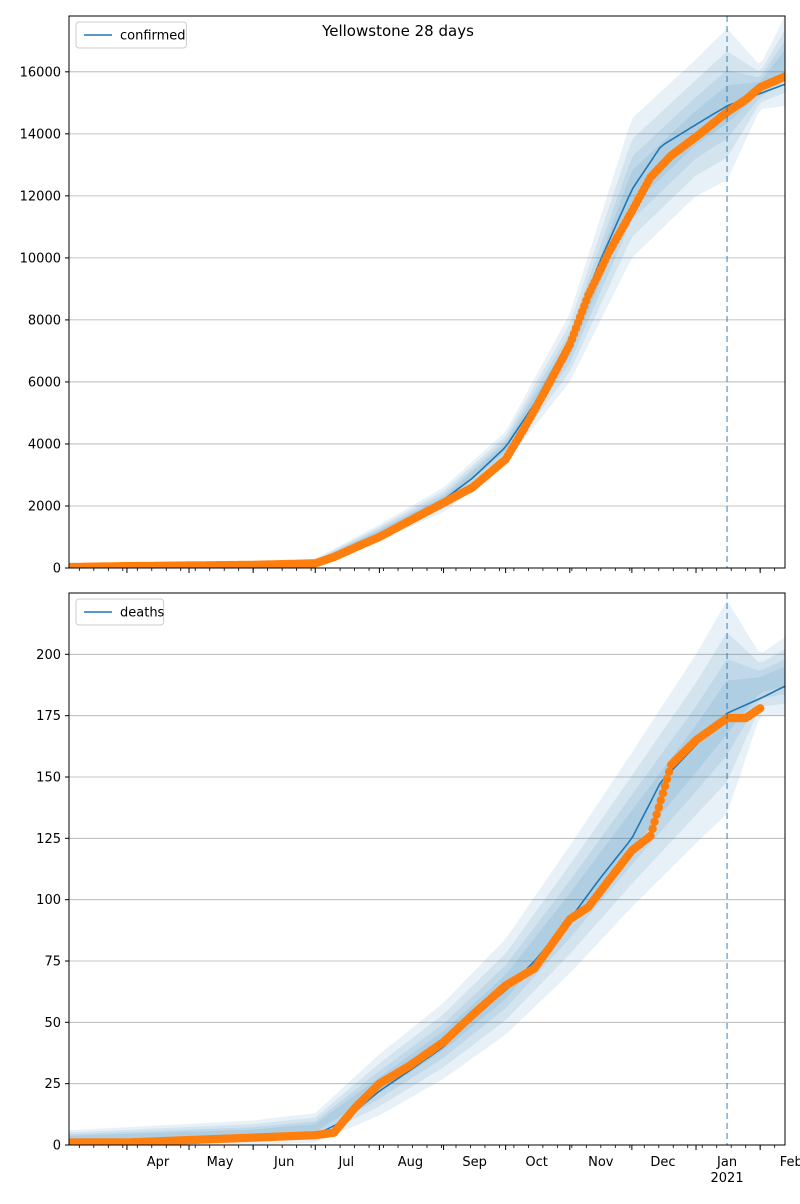 The height and width of the screenshot is (1204, 800). I want to click on y-tick-label: 16000, so click(40, 72).